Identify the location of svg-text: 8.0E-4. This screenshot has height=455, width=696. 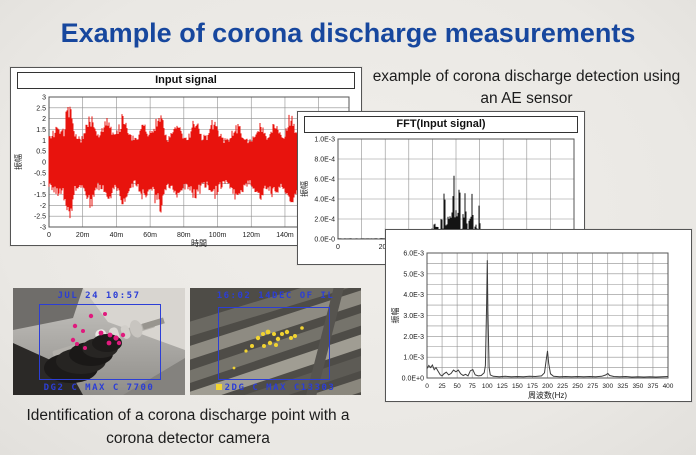
(324, 160).